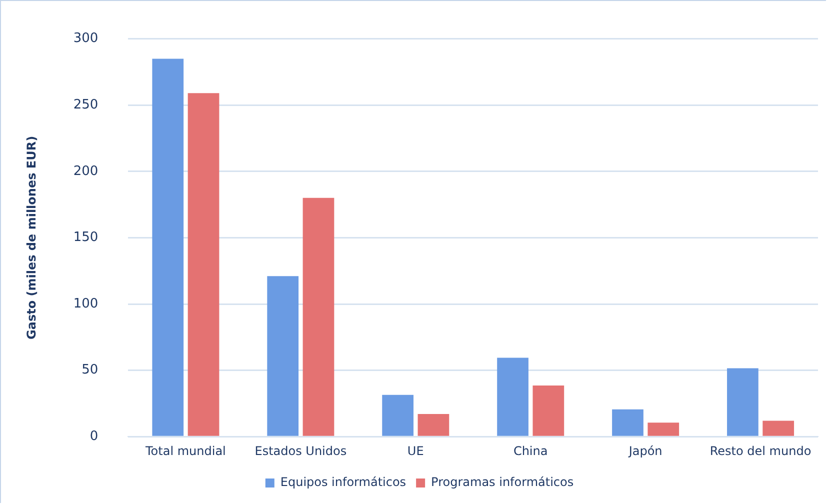  I want to click on y-tick-label: 250, so click(85, 104).